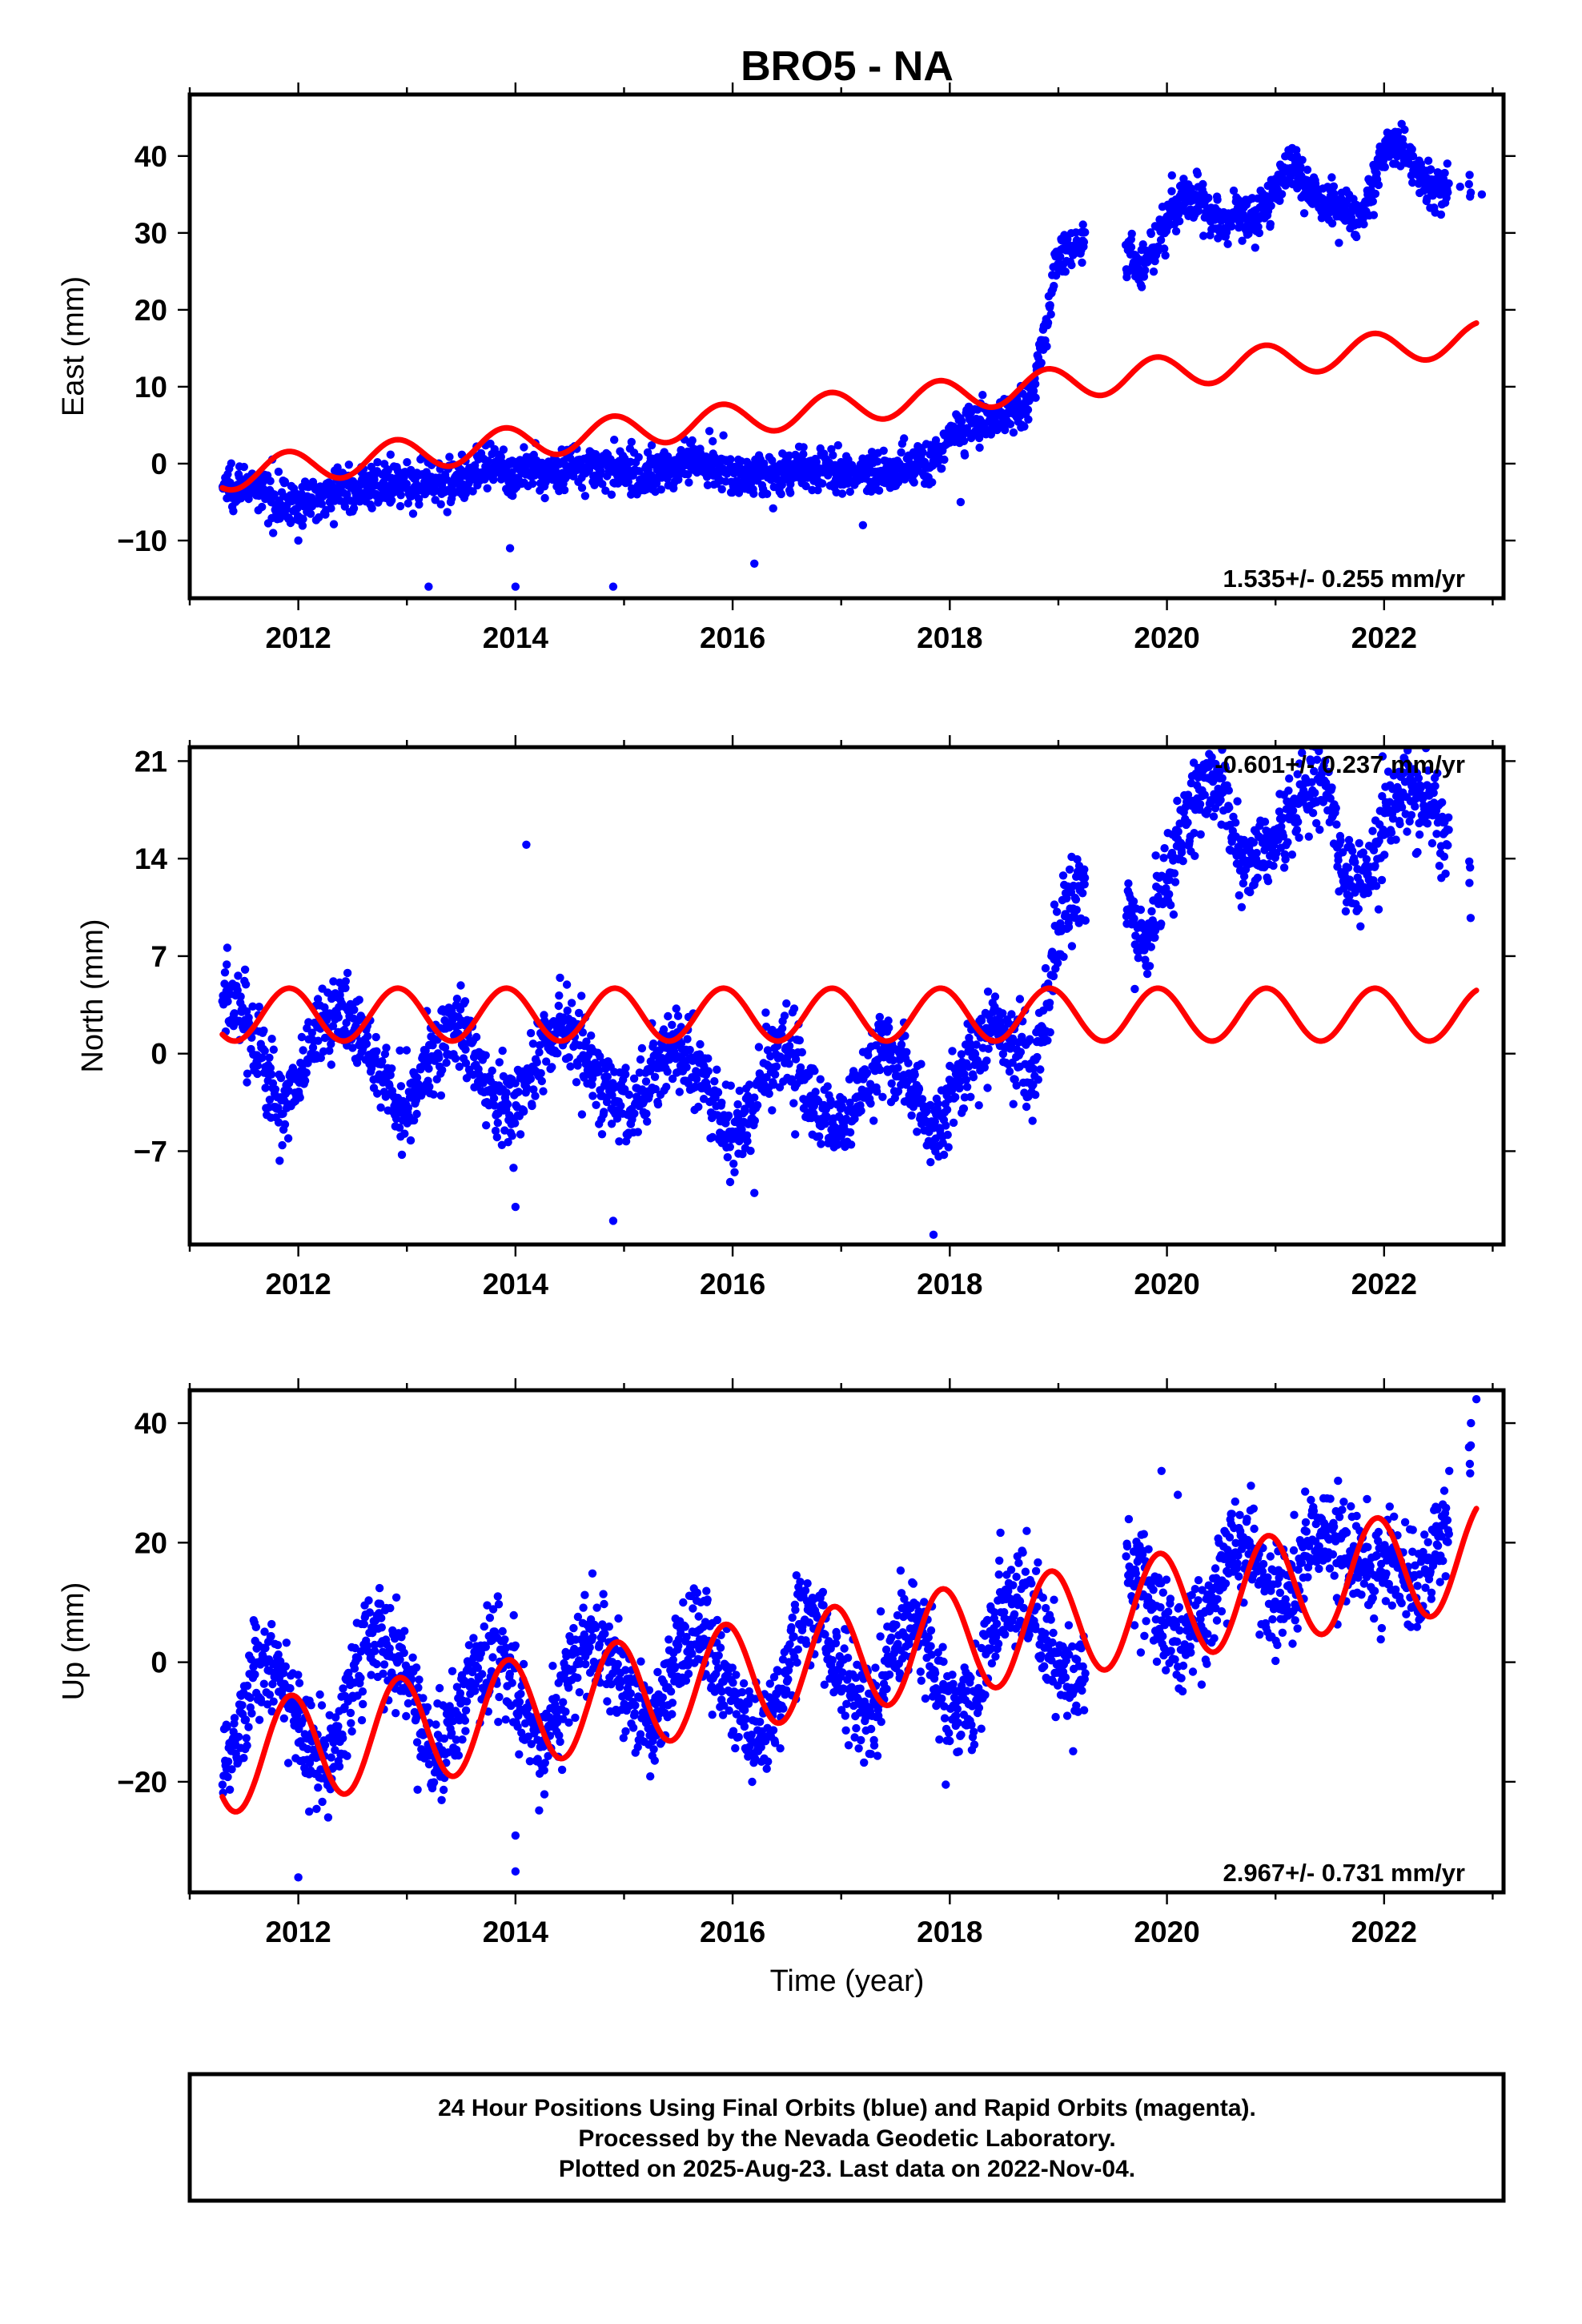  Describe the element at coordinates (298, 1284) in the screenshot. I see `north-x-tick-label: 2012` at that location.